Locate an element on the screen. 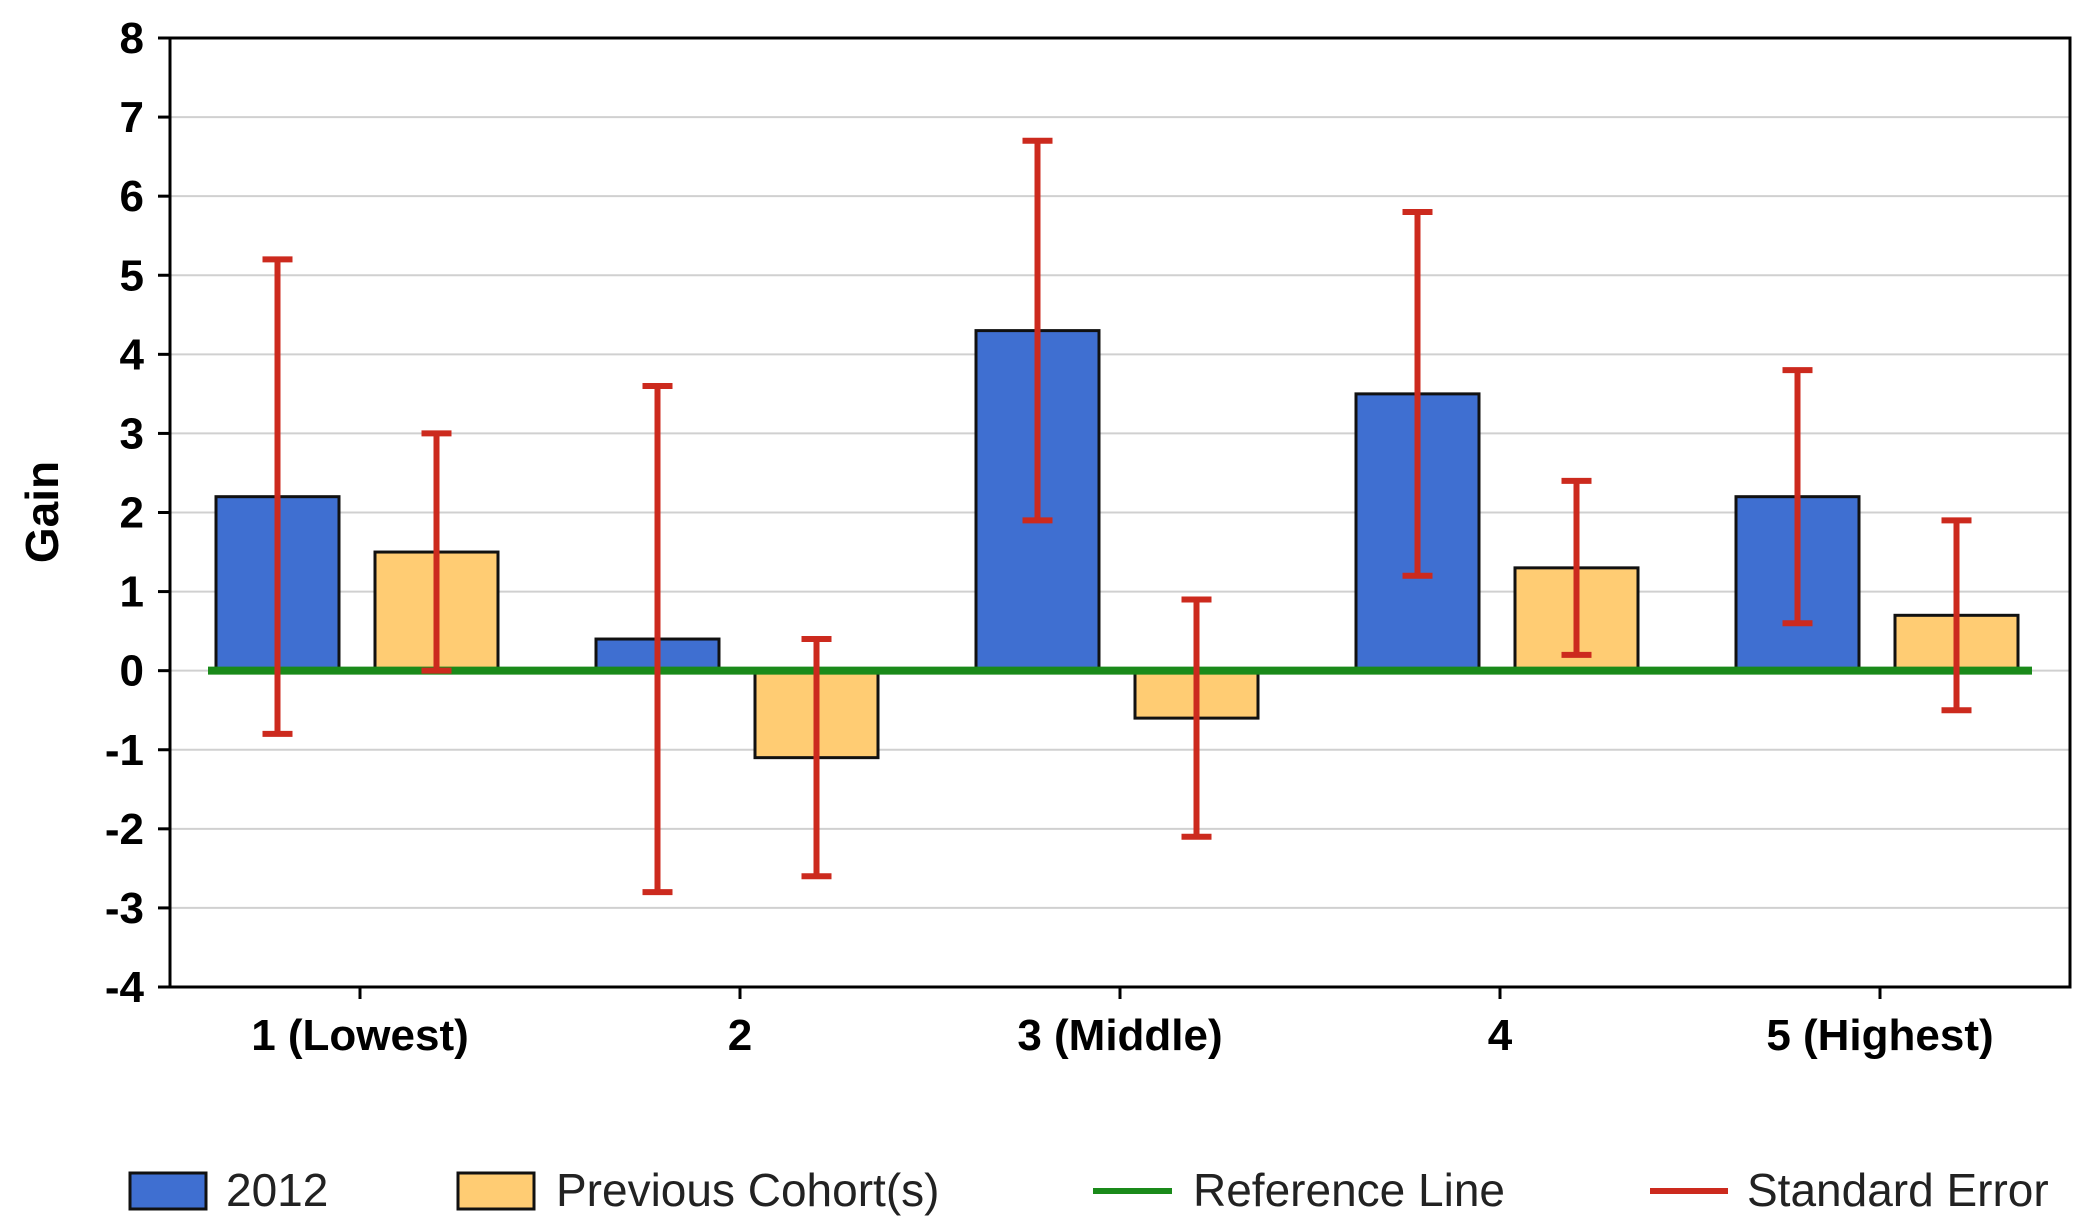  legend-swatch-previous-cohorts is located at coordinates (496, 1191).